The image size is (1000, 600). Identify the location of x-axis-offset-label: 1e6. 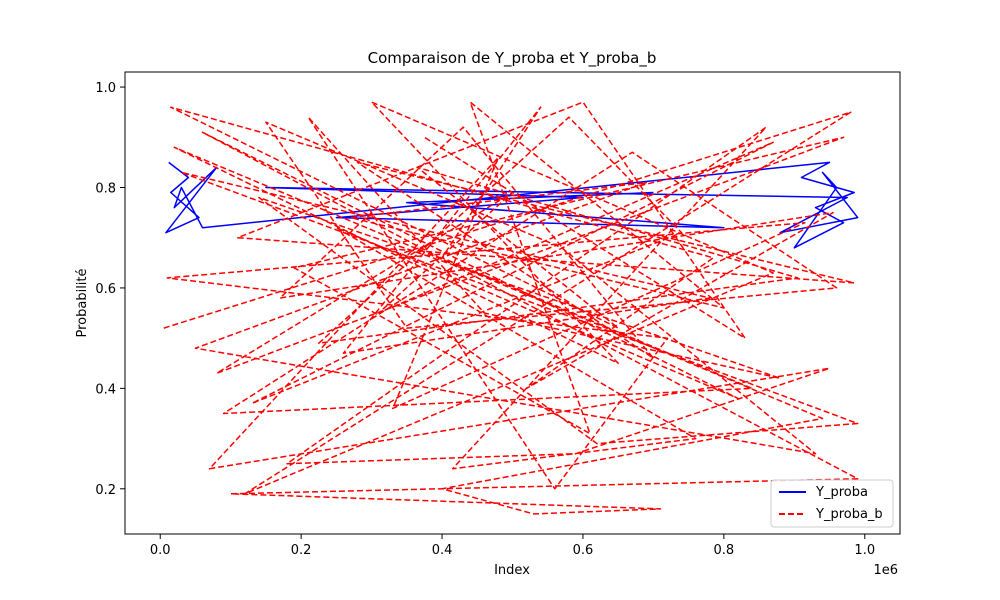
(885, 570).